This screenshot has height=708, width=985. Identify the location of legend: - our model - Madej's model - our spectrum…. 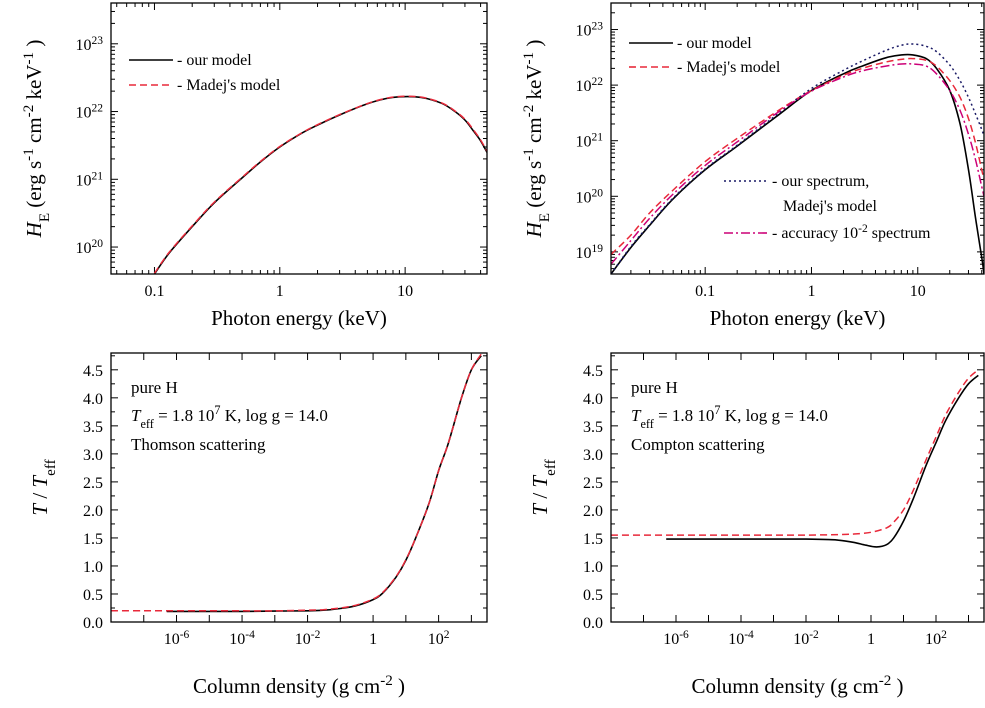
(780, 138).